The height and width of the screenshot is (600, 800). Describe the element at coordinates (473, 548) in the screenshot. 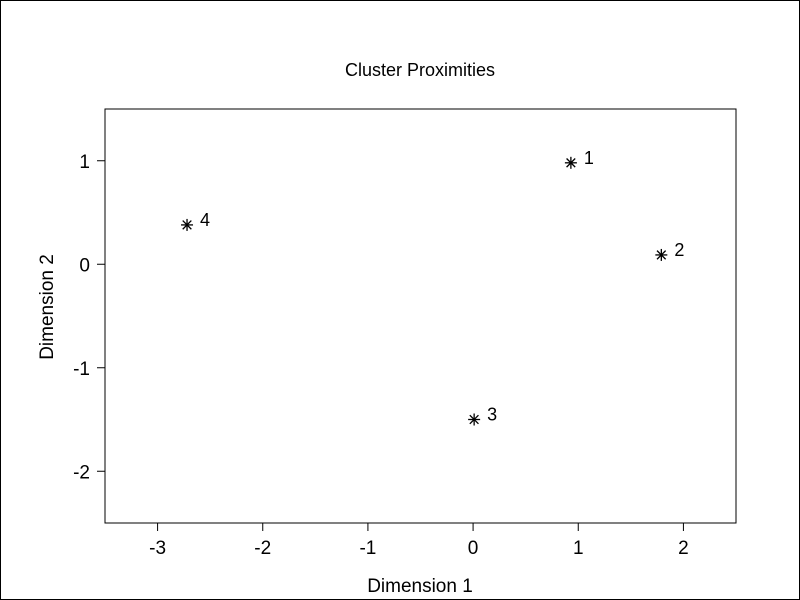

I see `x-tick-label: 0` at that location.